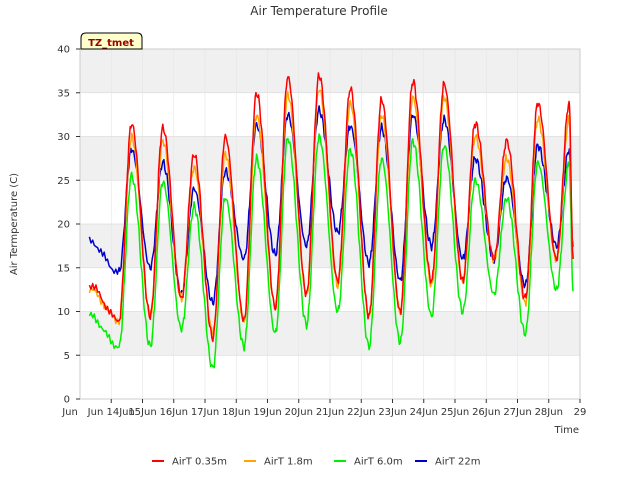 This screenshot has height=480, width=640. I want to click on x-tick-label: 29, so click(580, 412).